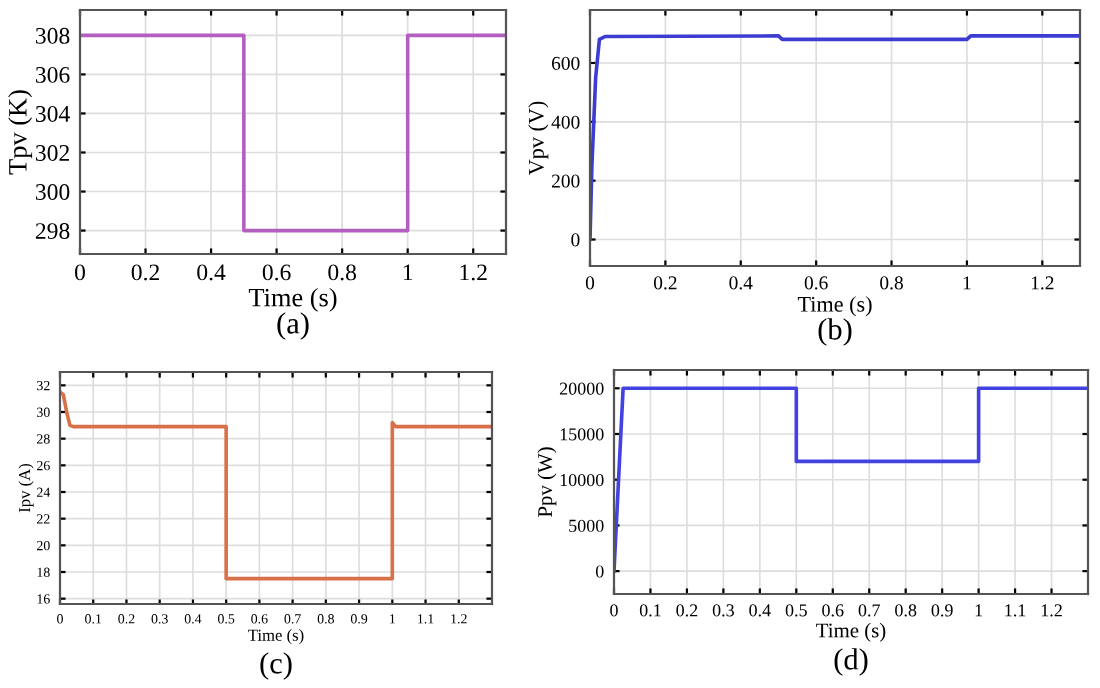 The image size is (1100, 688). Describe the element at coordinates (582, 480) in the screenshot. I see `y-tick-label: 10000` at that location.